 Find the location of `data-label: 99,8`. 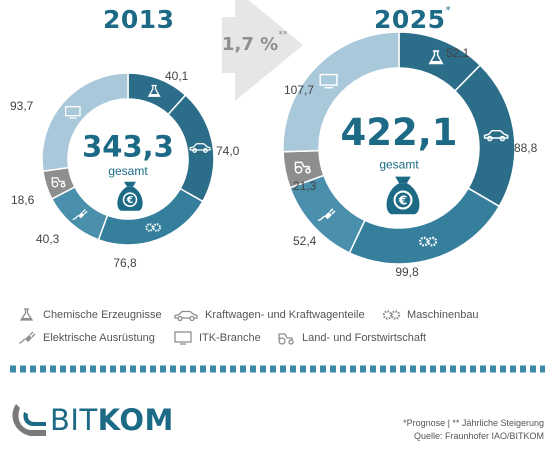

data-label: 99,8 is located at coordinates (407, 272).